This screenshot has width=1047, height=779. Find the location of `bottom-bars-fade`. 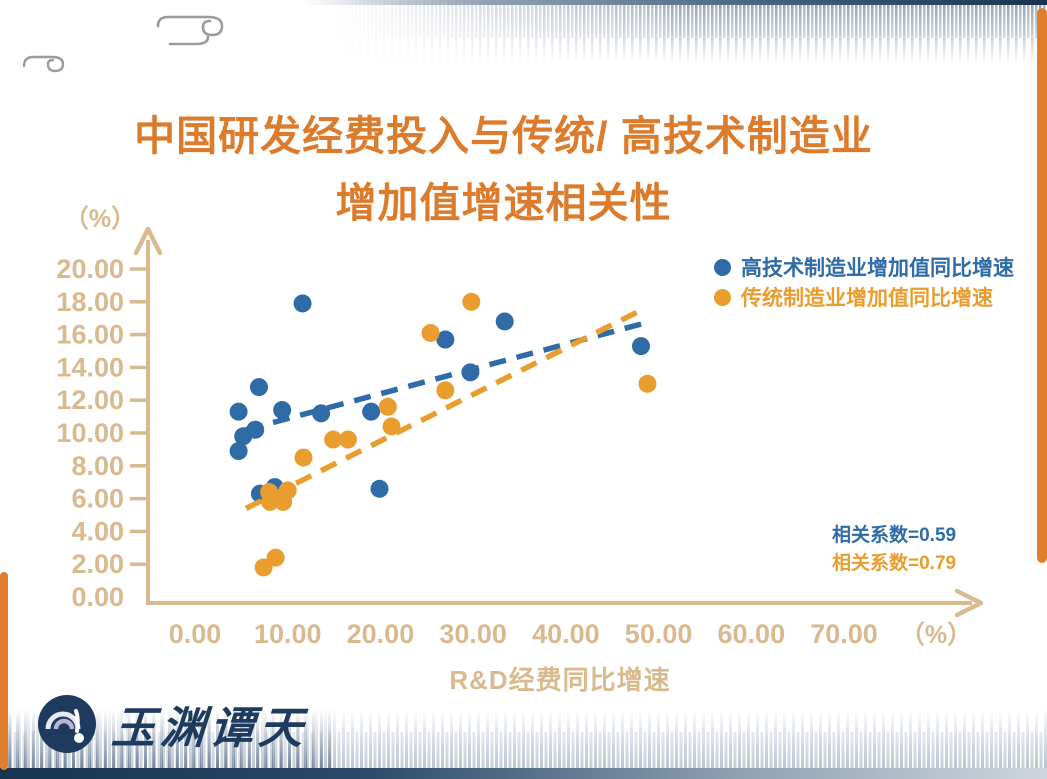

bottom-bars-fade is located at coordinates (523, 737).